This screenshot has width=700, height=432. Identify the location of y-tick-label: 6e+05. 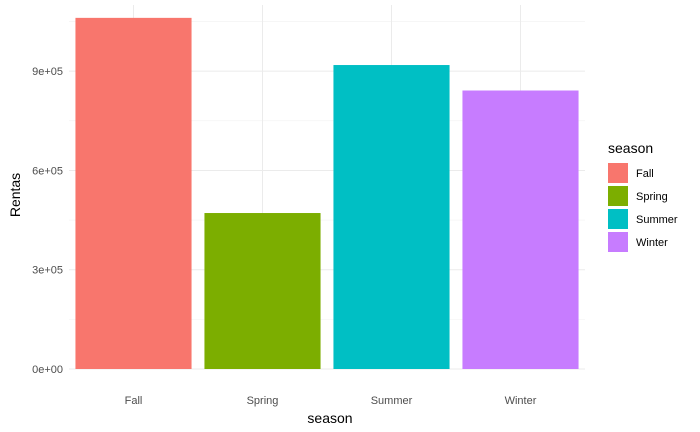
(47, 171).